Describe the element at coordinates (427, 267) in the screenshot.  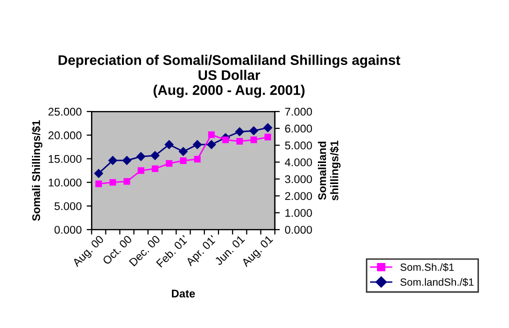
I see `legend-label: Som.Sh./$1` at that location.